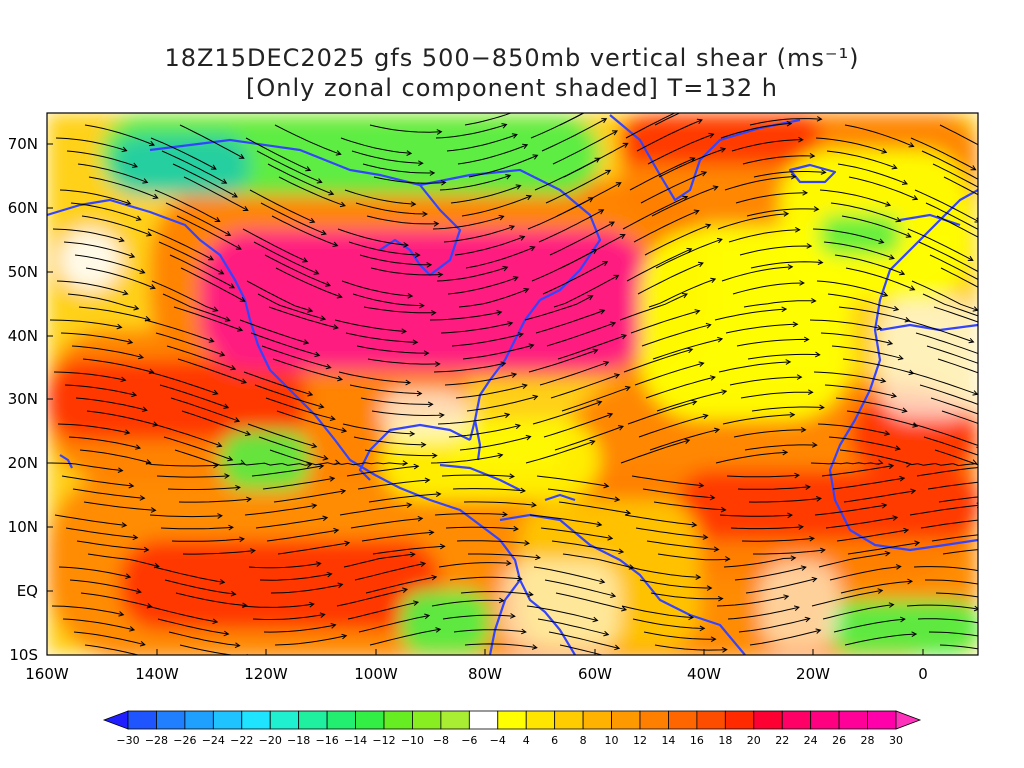 The image size is (1024, 768). Describe the element at coordinates (156, 740) in the screenshot. I see `colorbar-tick-label: −28` at that location.